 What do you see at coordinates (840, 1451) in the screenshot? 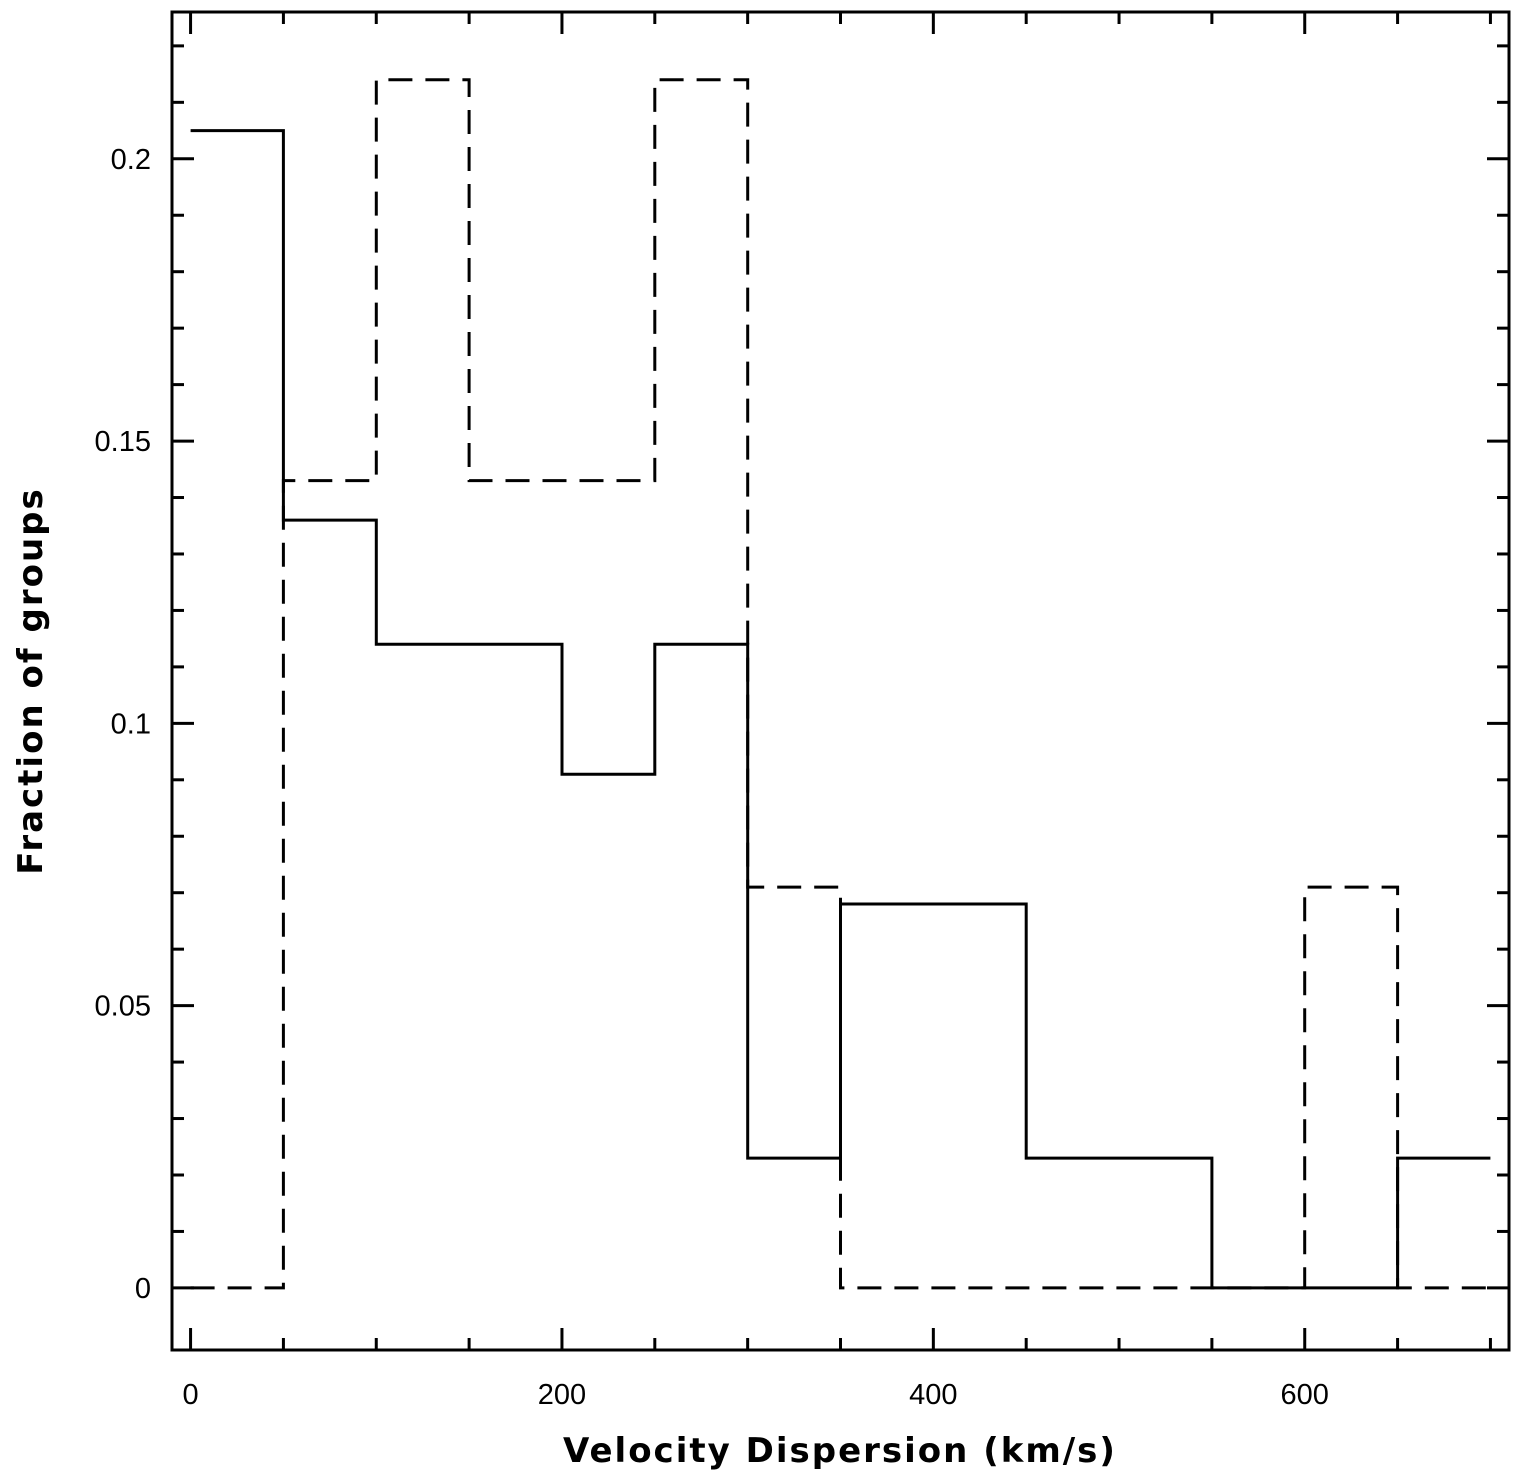
I see `x-axis-title: Velocity Dispersion (km/s)` at bounding box center [840, 1451].